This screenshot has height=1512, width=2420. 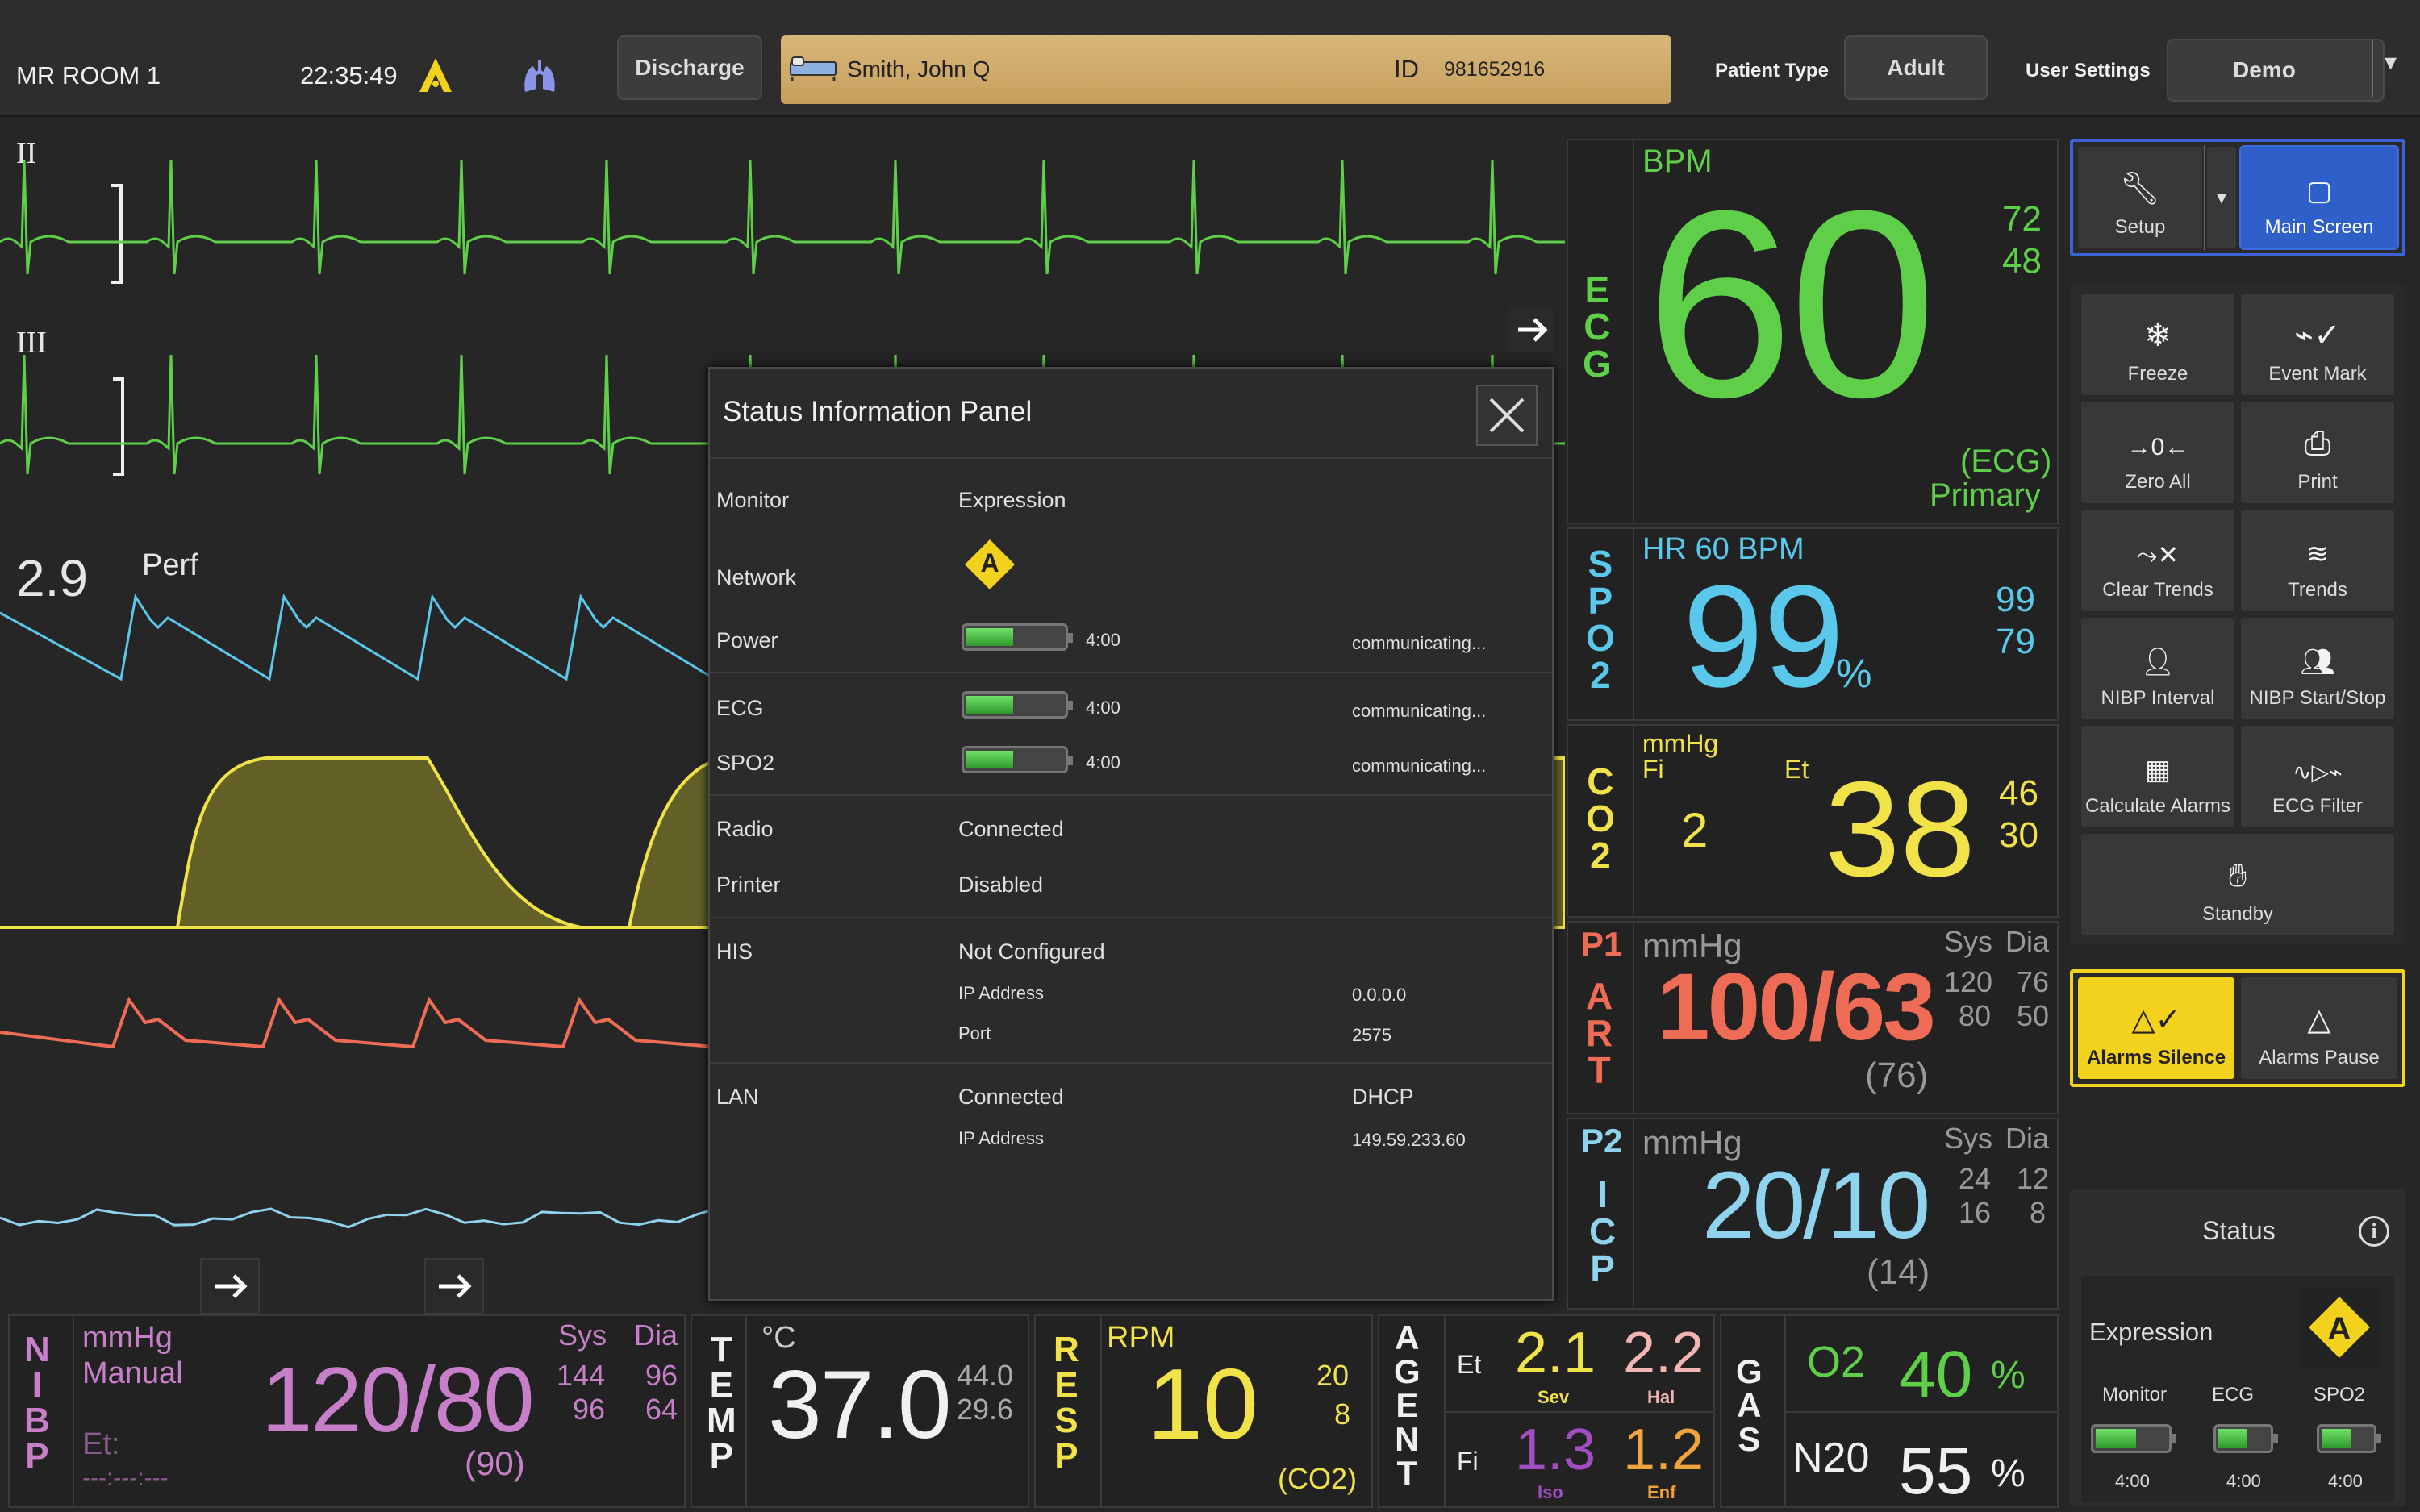 I want to click on power-time: 4:00, so click(x=1103, y=640).